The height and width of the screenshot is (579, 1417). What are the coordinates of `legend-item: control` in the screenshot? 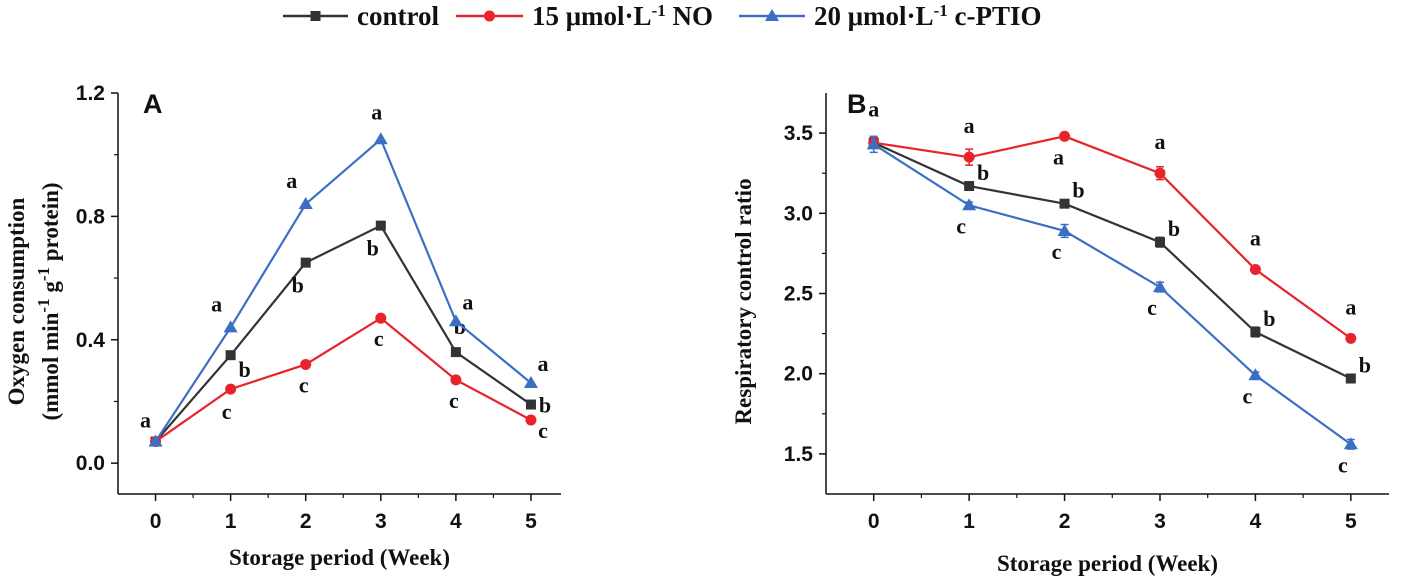 It's located at (361, 16).